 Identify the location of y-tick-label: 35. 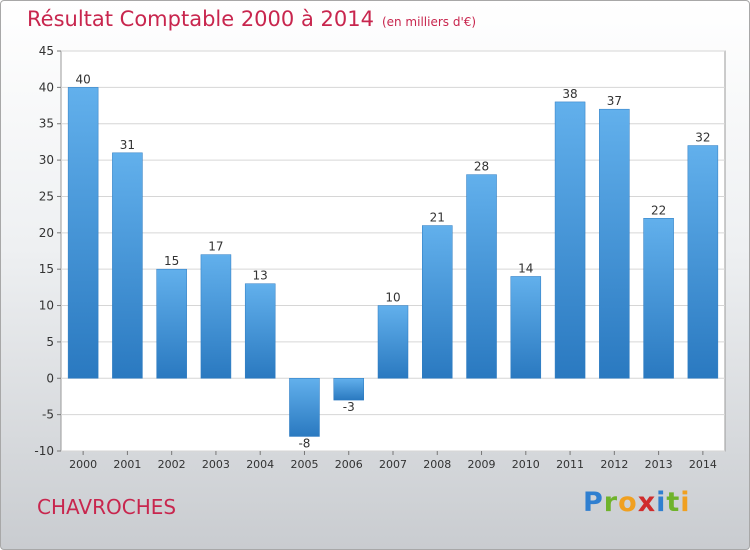
(46, 124).